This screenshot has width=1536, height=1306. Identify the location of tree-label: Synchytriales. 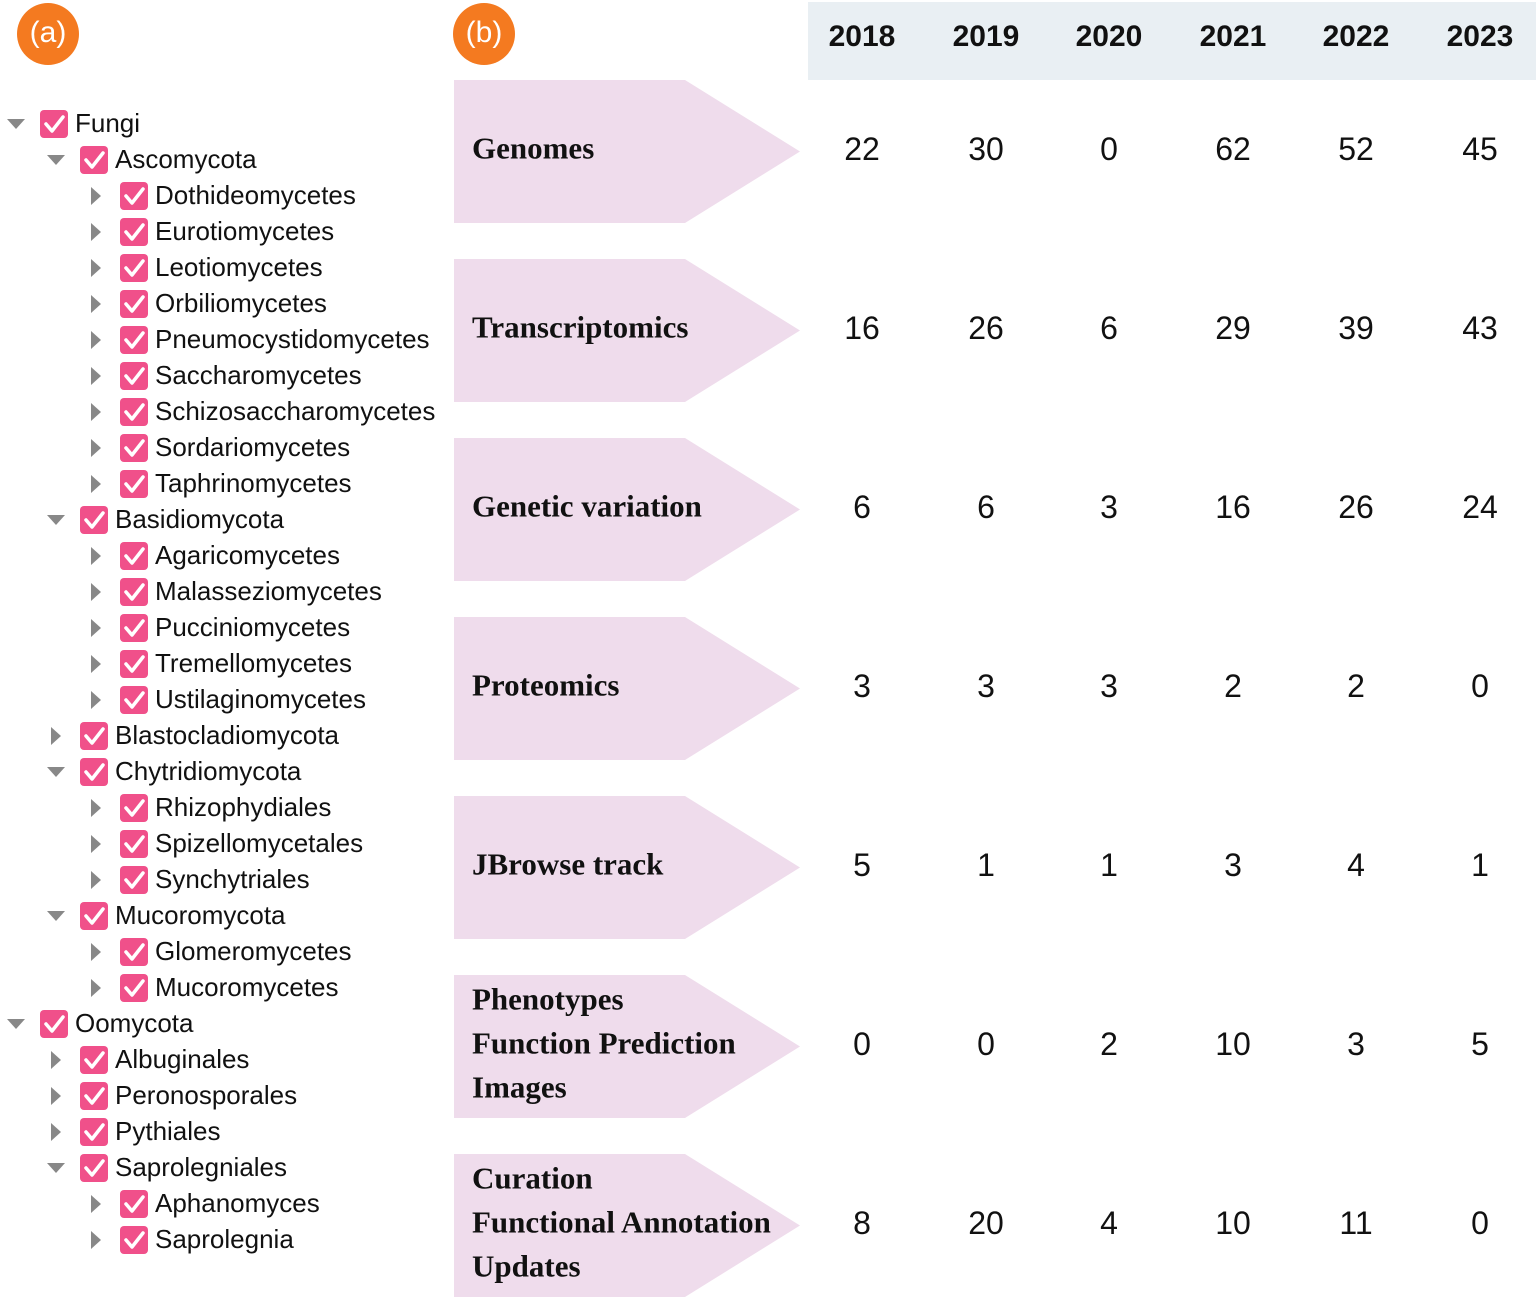
(232, 879).